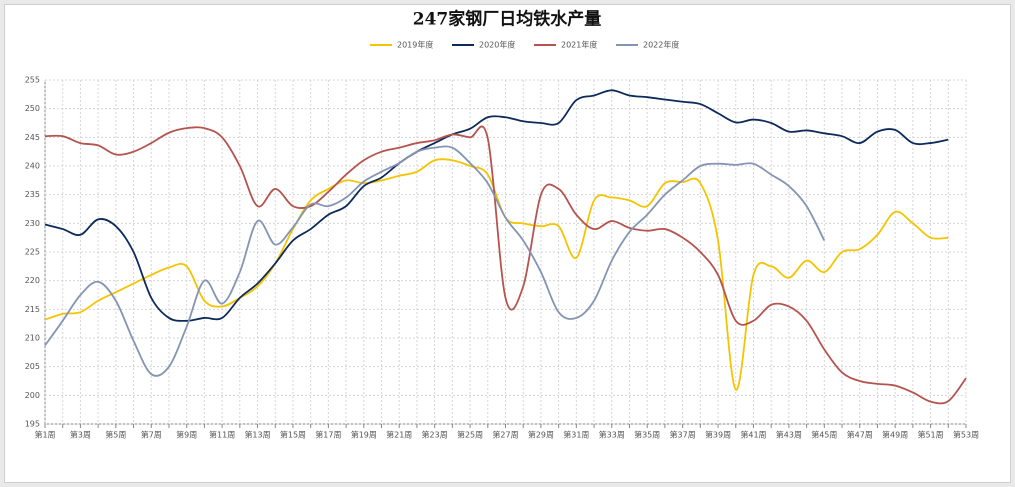 The height and width of the screenshot is (487, 1015). I want to click on x-tick-label: 第45周, so click(824, 435).